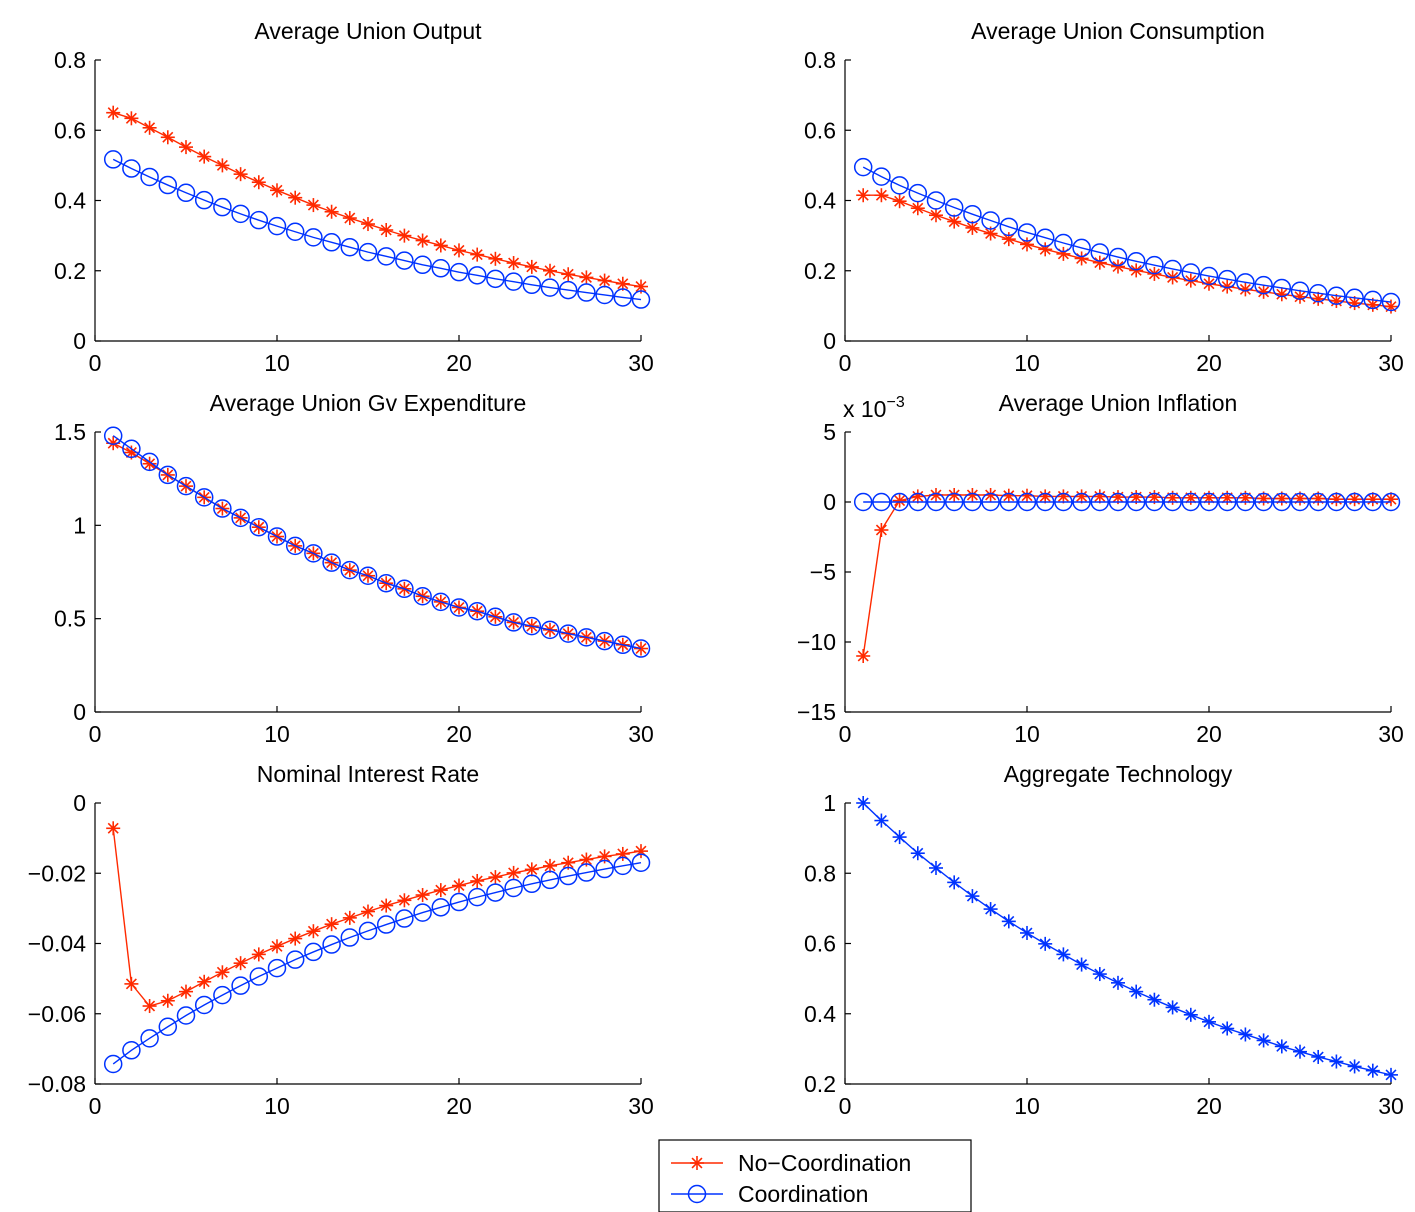 The image size is (1415, 1212). I want to click on y-tick-label: −0.08, so click(57, 1084).